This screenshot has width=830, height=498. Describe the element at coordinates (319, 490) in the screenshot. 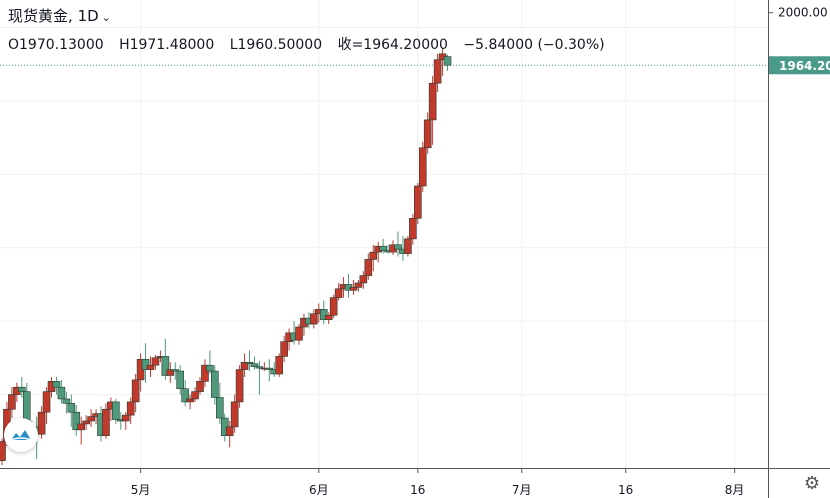

I see `x-tick-label: 6月` at that location.